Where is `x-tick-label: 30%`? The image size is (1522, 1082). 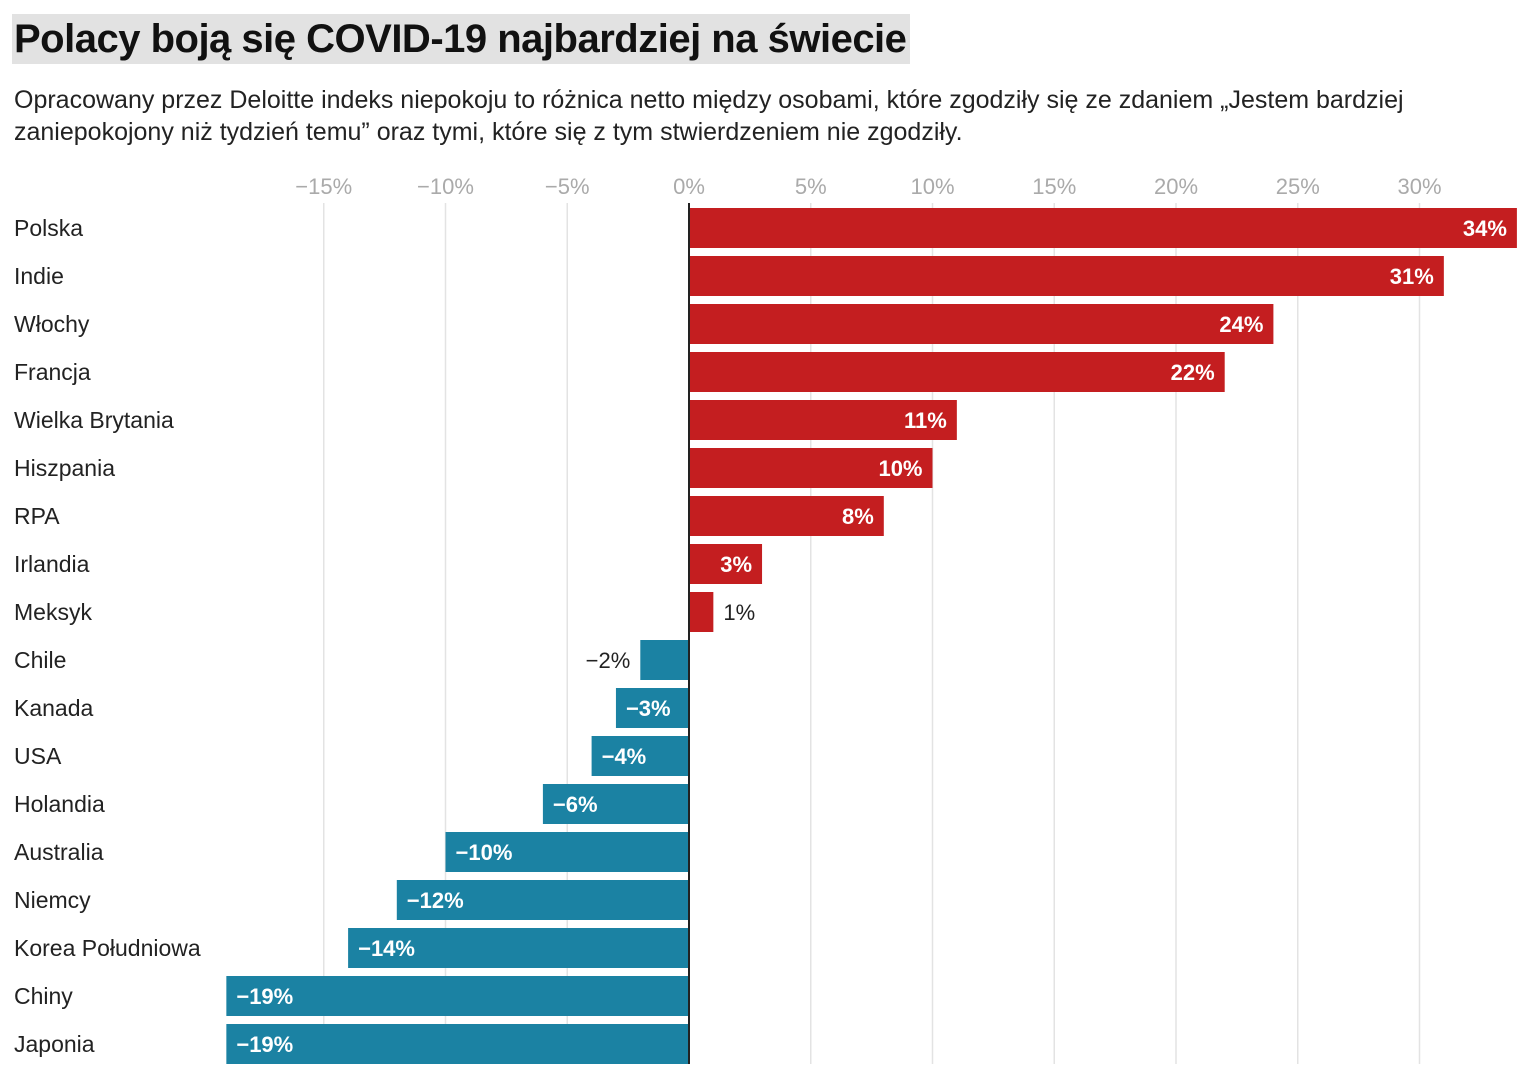 x-tick-label: 30% is located at coordinates (1419, 186).